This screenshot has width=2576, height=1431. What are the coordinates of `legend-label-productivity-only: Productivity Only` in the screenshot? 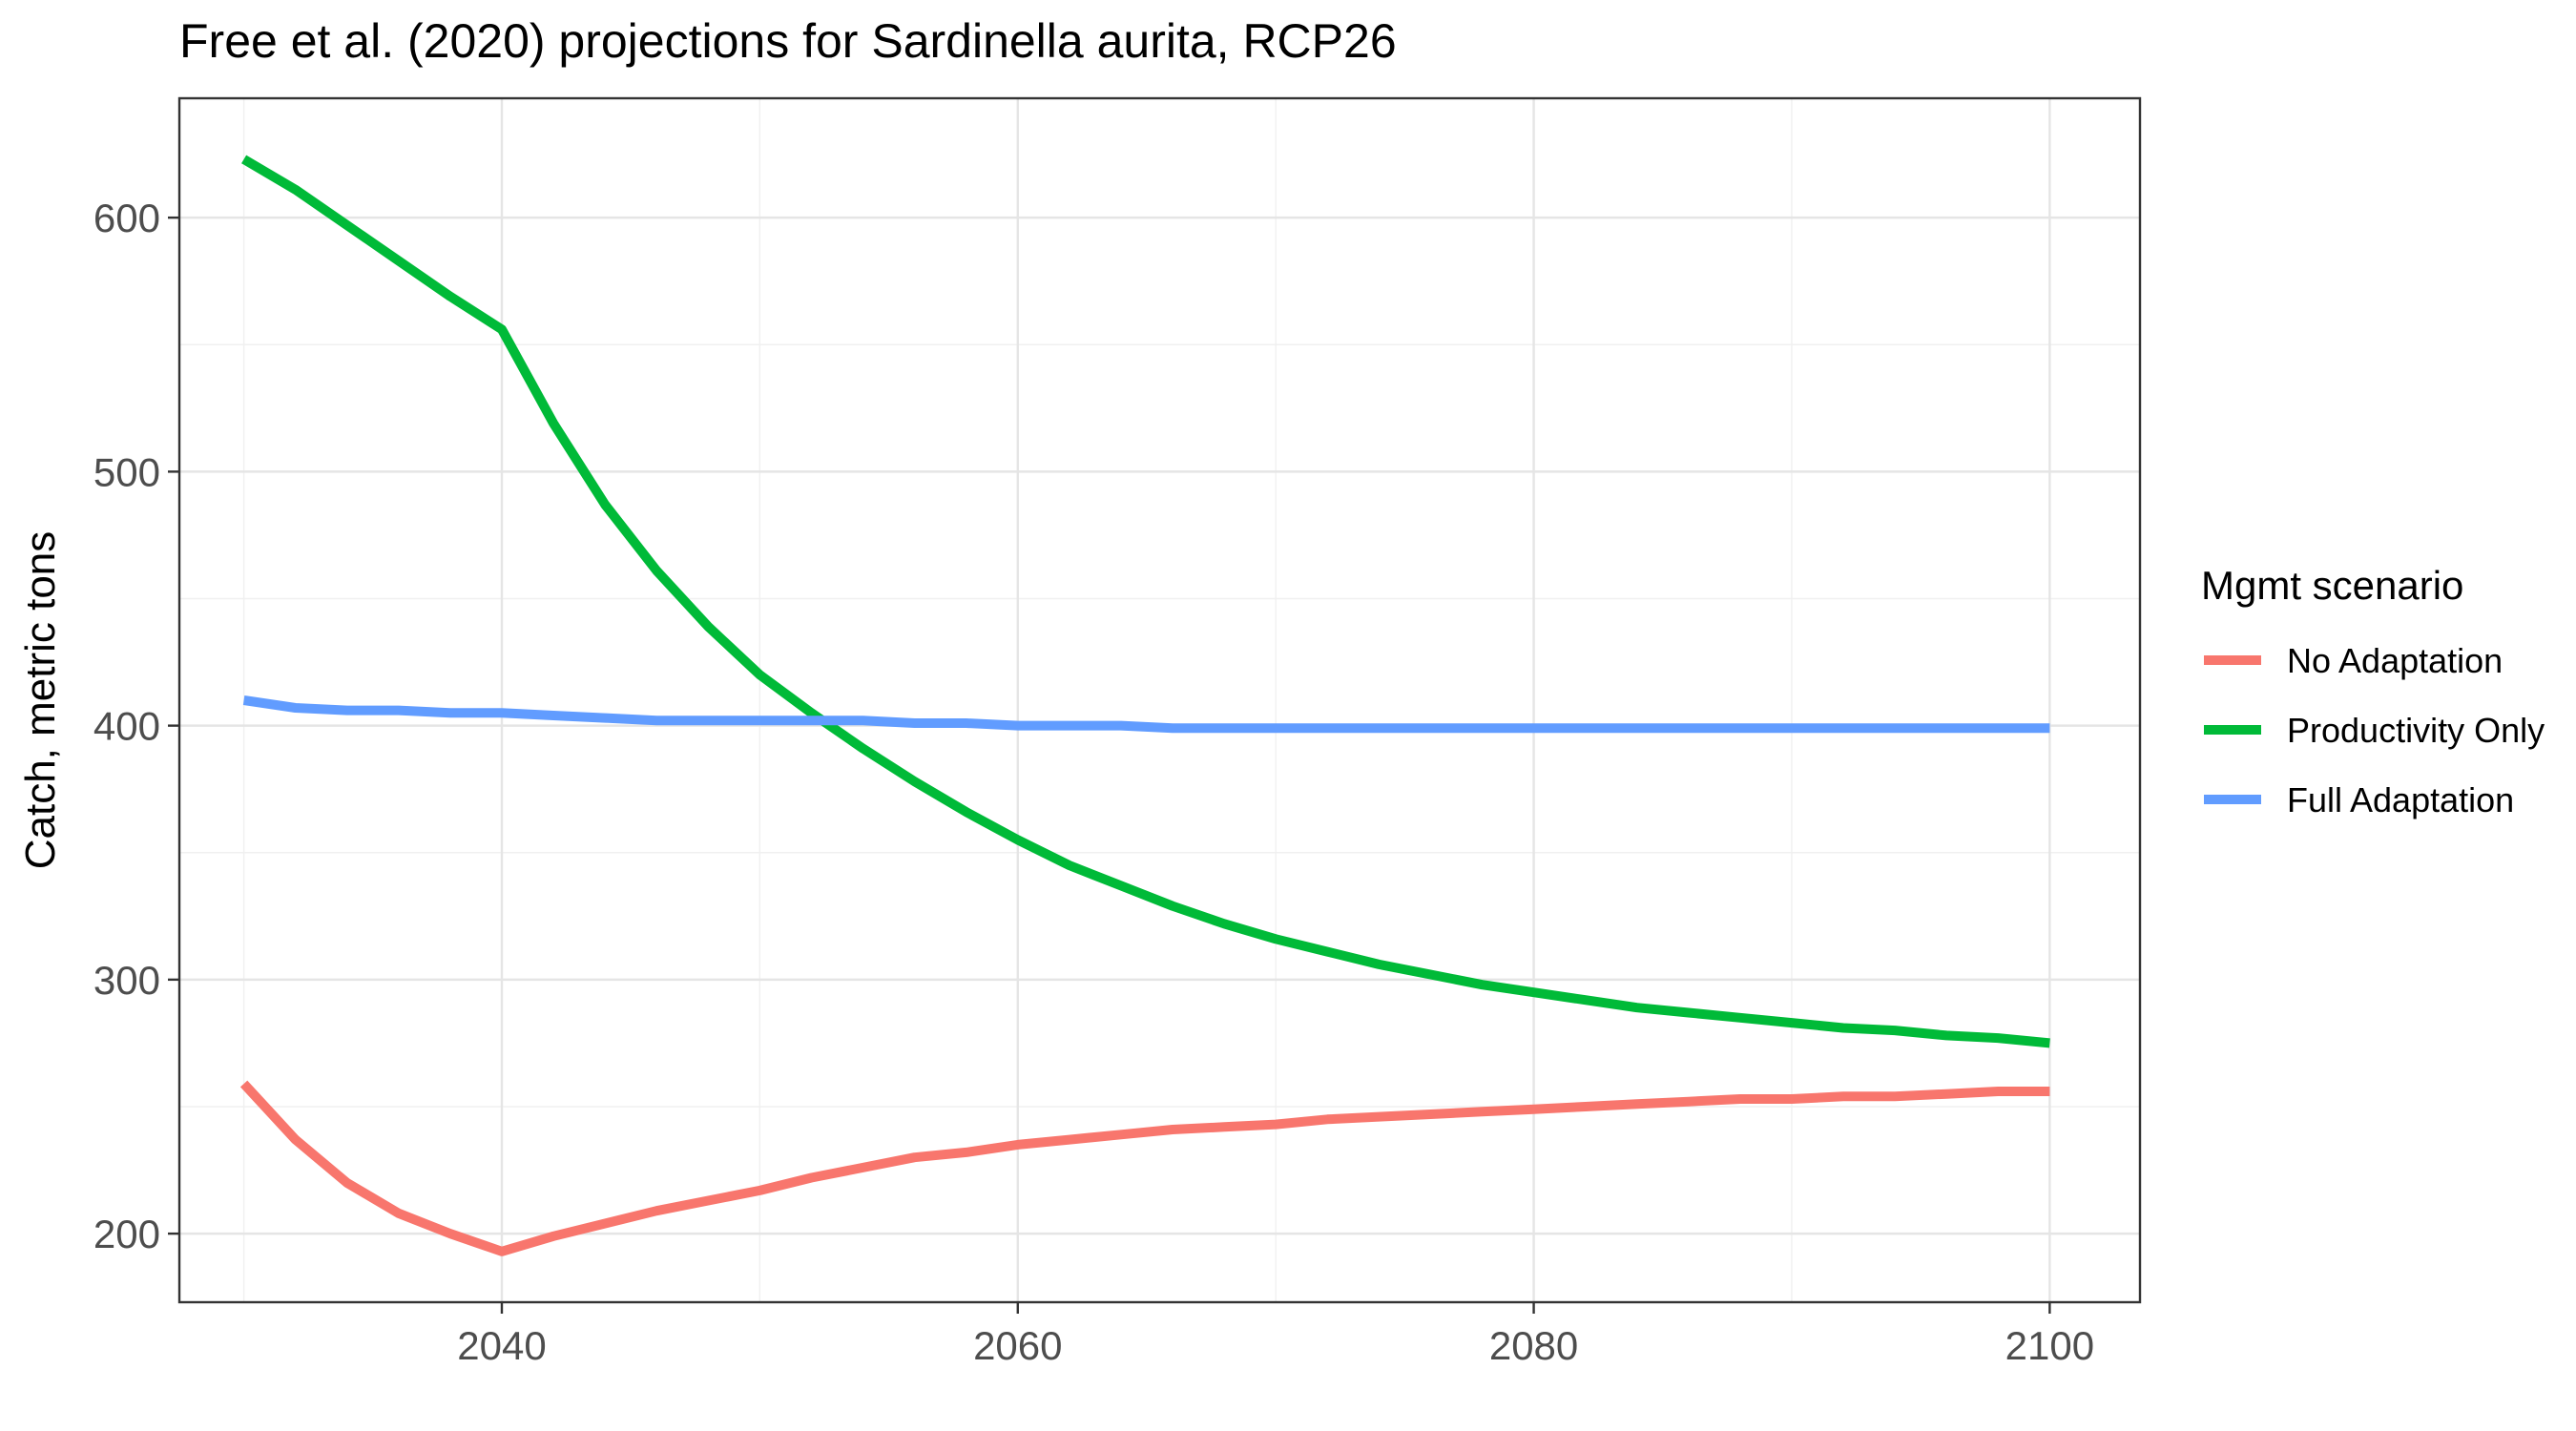 It's located at (2416, 731).